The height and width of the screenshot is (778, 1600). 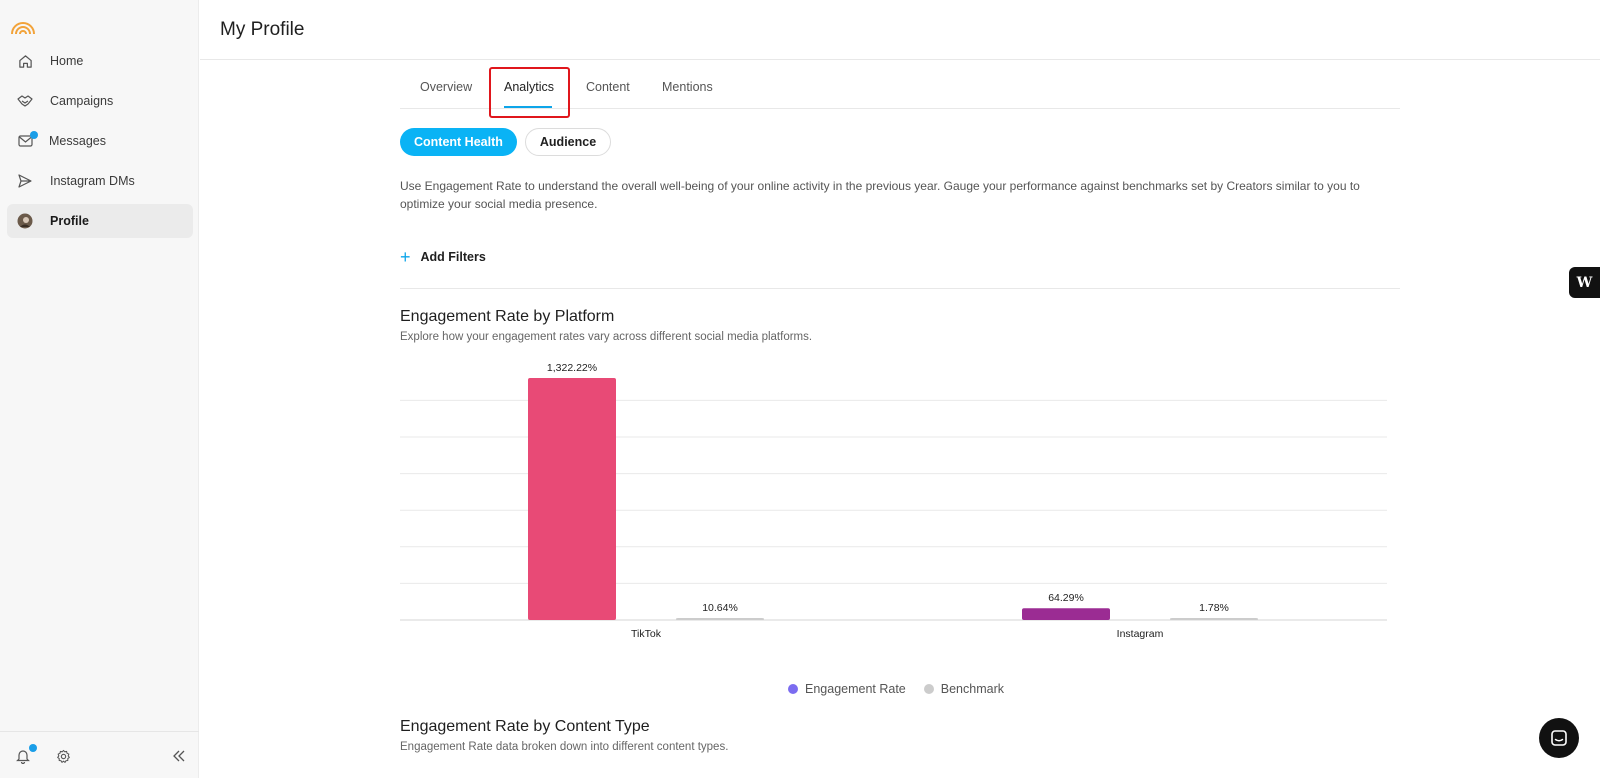 I want to click on bell-icon, so click(x=23, y=756).